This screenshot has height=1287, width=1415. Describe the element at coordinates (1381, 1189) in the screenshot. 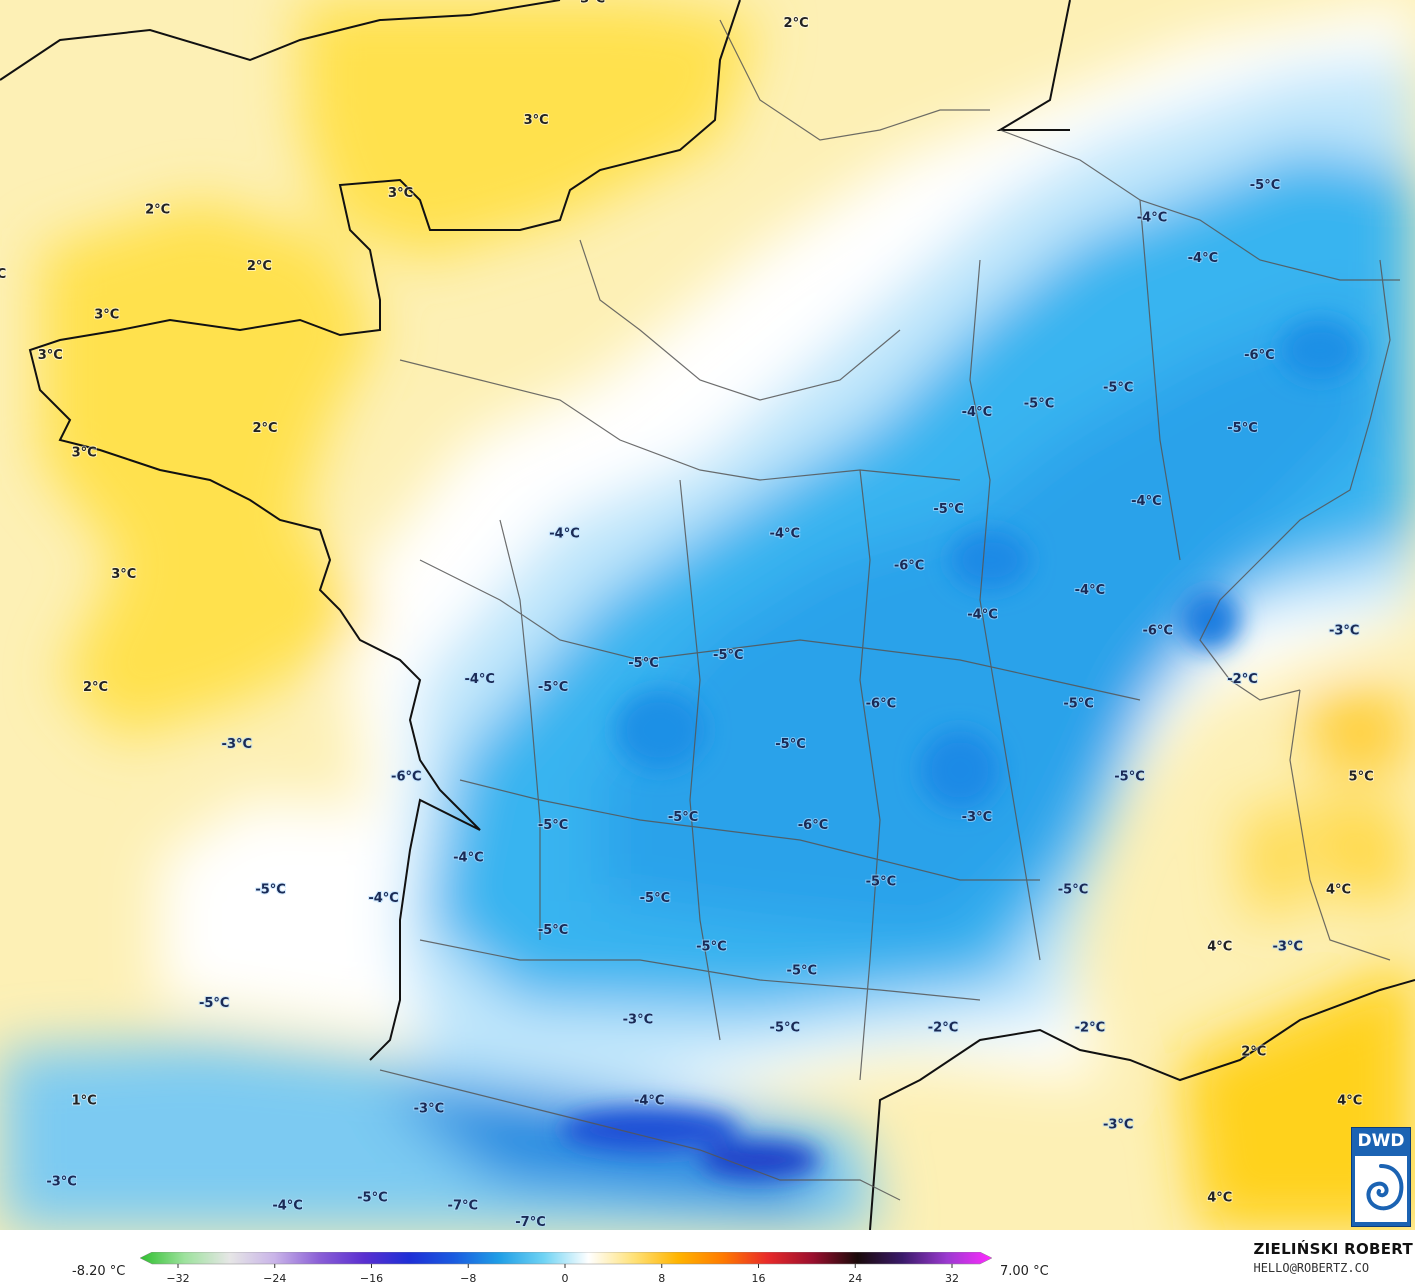

I see `dwd-swirl-icon` at that location.